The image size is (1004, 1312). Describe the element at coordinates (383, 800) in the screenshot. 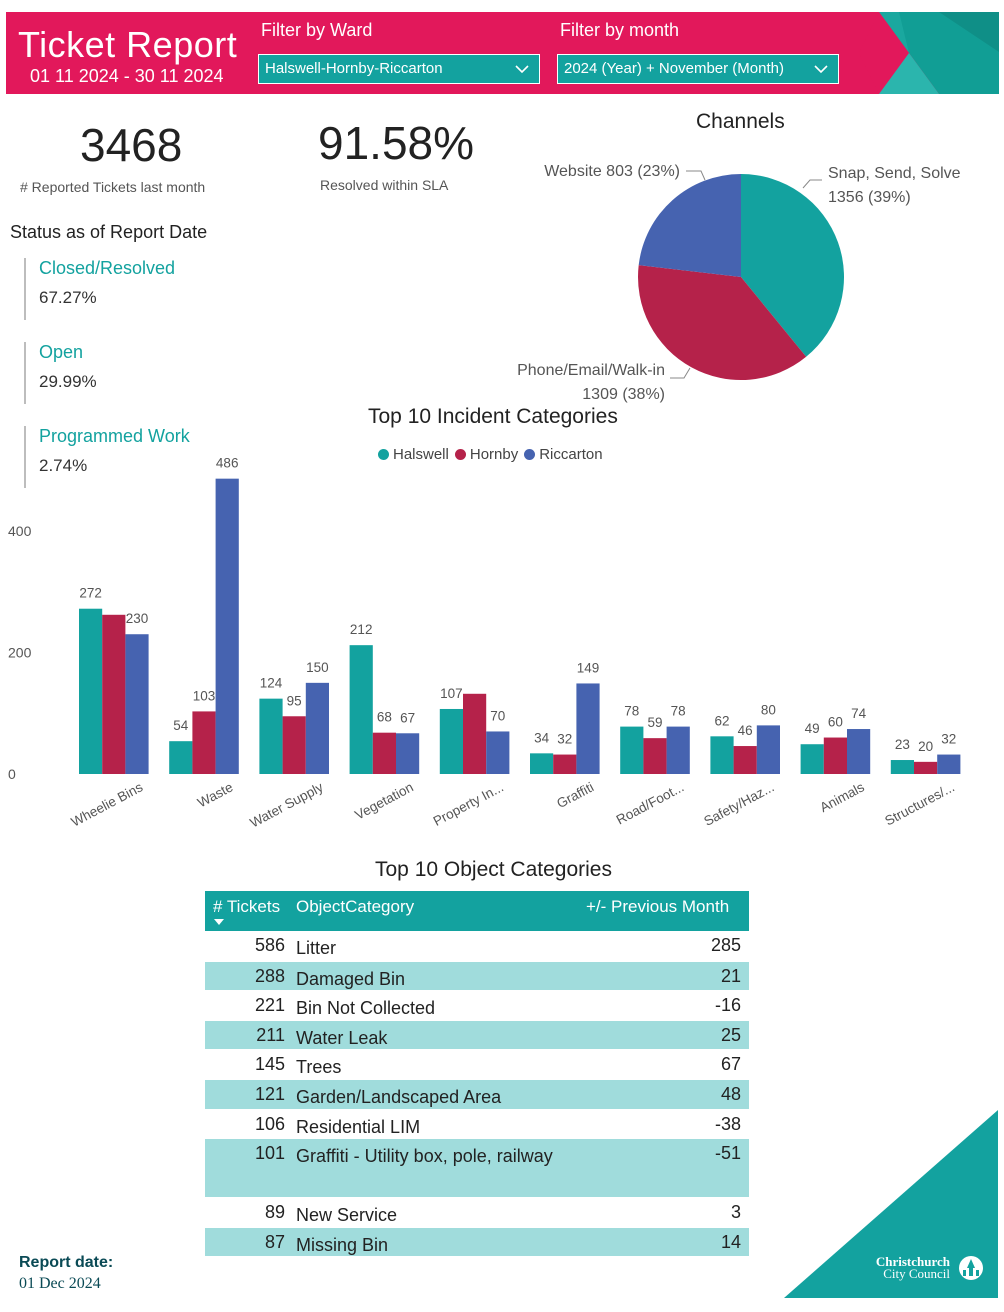

I see `x-tick-label: Vegetation` at that location.